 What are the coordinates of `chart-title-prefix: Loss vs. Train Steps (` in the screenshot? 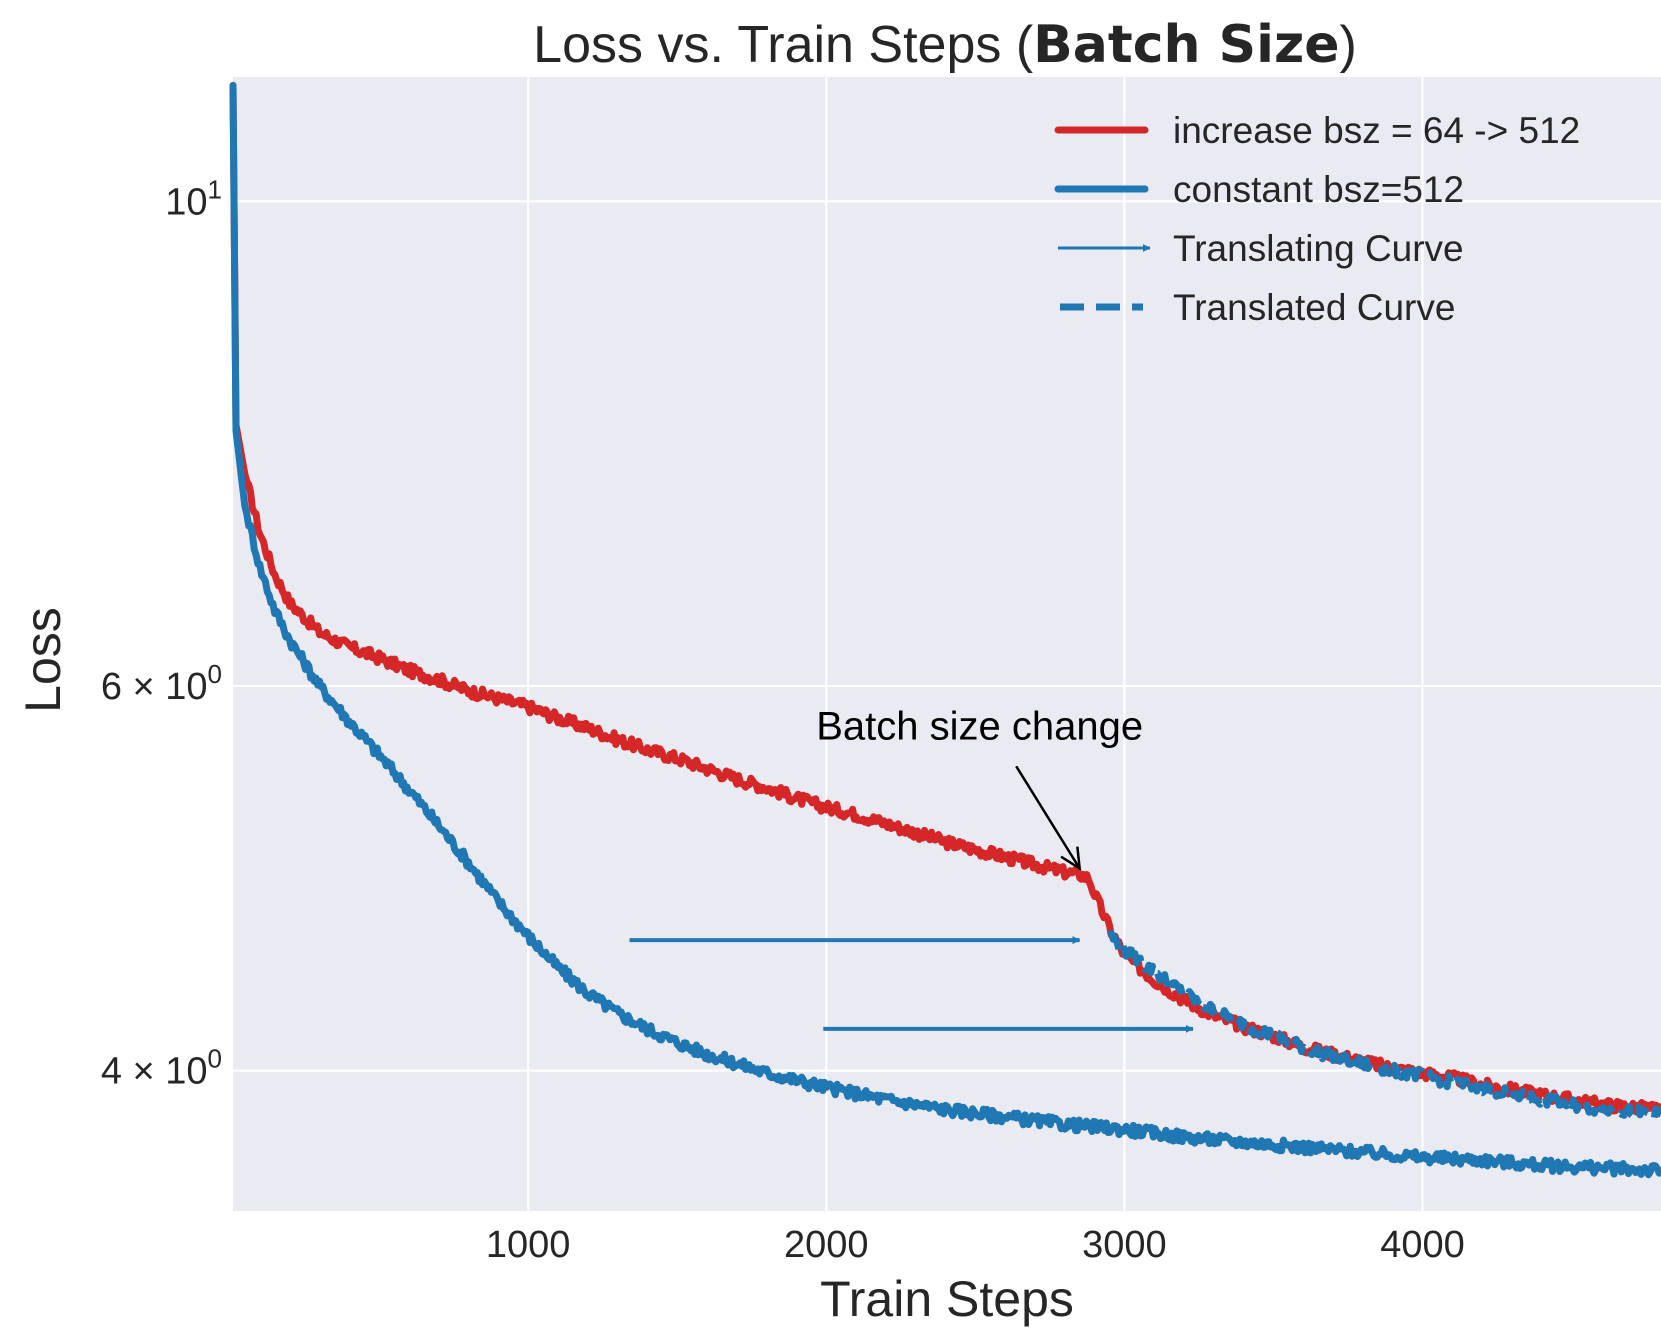 It's located at (783, 45).